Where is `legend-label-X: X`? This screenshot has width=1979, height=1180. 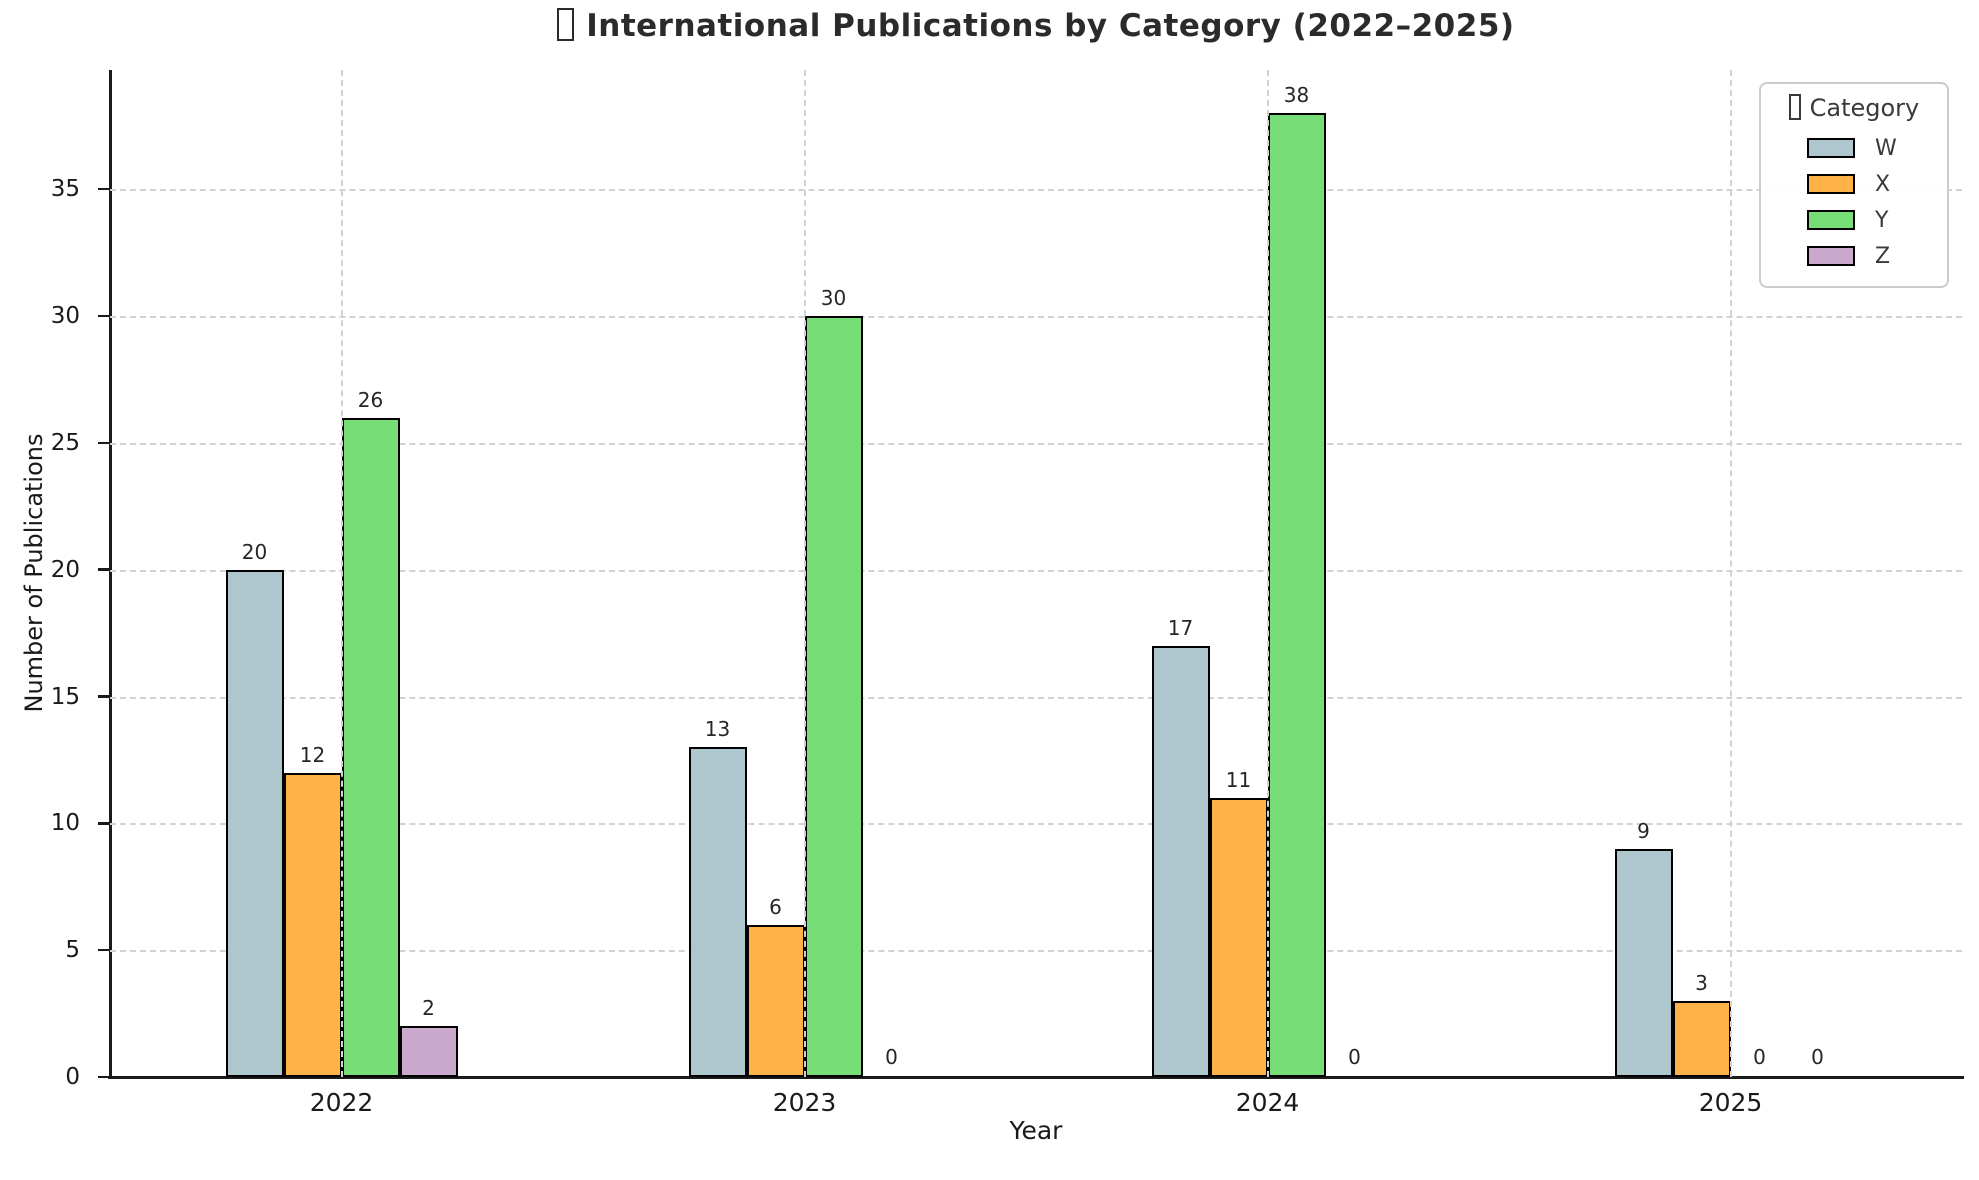
legend-label-X: X is located at coordinates (1883, 184).